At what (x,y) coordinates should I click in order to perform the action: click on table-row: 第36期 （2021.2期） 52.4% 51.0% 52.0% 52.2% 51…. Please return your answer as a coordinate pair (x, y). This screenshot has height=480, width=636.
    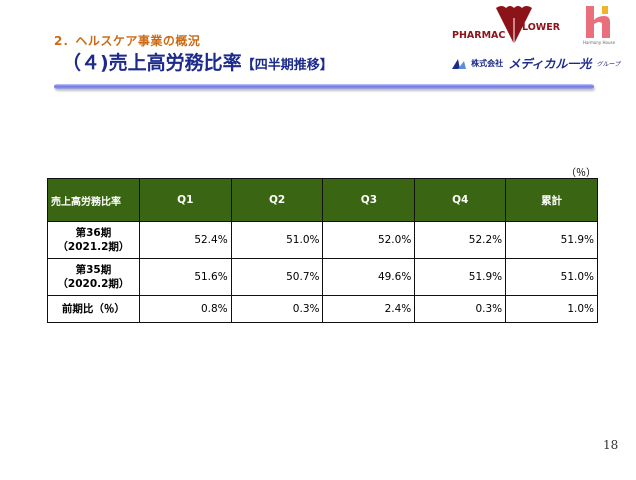
    Looking at the image, I should click on (322, 240).